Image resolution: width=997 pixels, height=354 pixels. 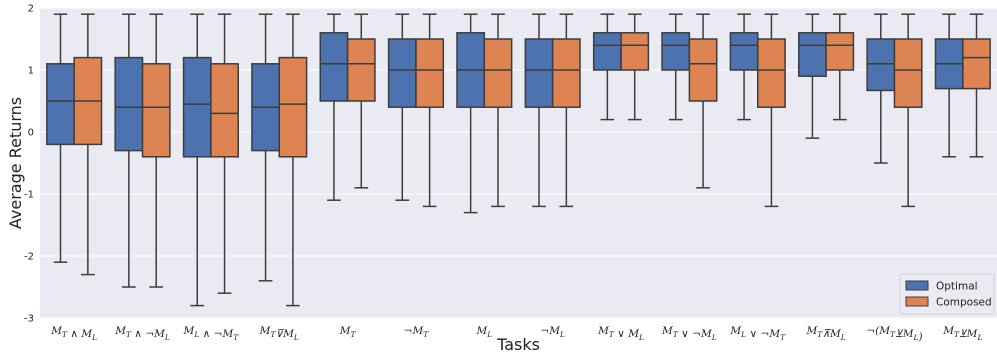 I want to click on legend: Optimal Composed, so click(x=947, y=294).